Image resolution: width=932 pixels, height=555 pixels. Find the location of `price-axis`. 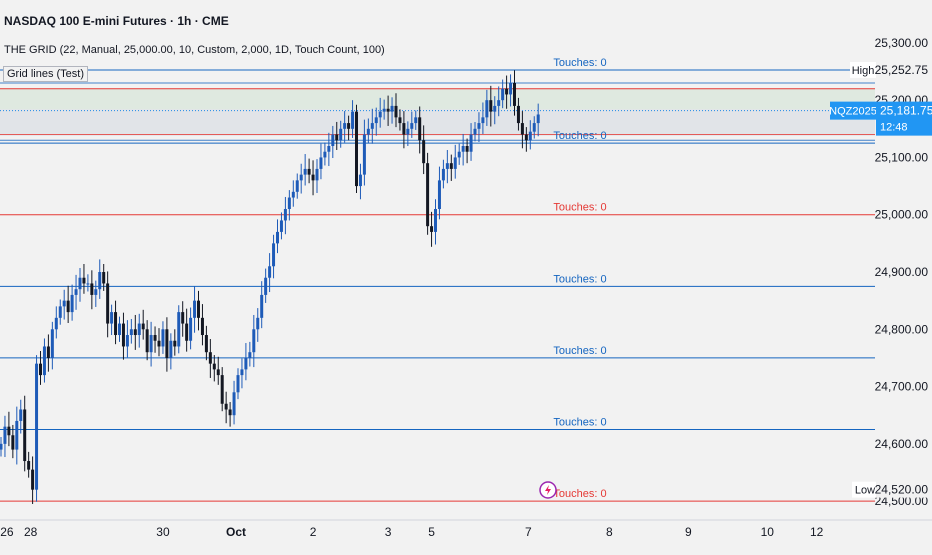

price-axis is located at coordinates (903, 275).